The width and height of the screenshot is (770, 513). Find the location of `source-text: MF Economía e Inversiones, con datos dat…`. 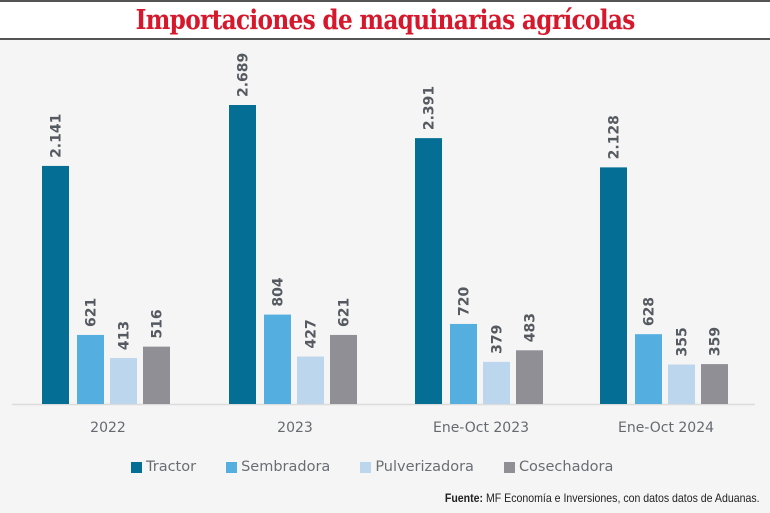

source-text: MF Economía e Inversiones, con datos dat… is located at coordinates (621, 498).